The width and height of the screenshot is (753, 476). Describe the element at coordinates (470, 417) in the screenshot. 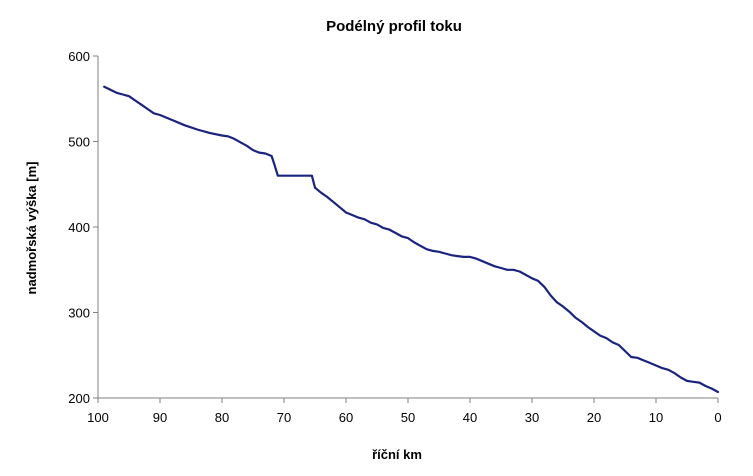

I see `x-tick-label: 40` at that location.